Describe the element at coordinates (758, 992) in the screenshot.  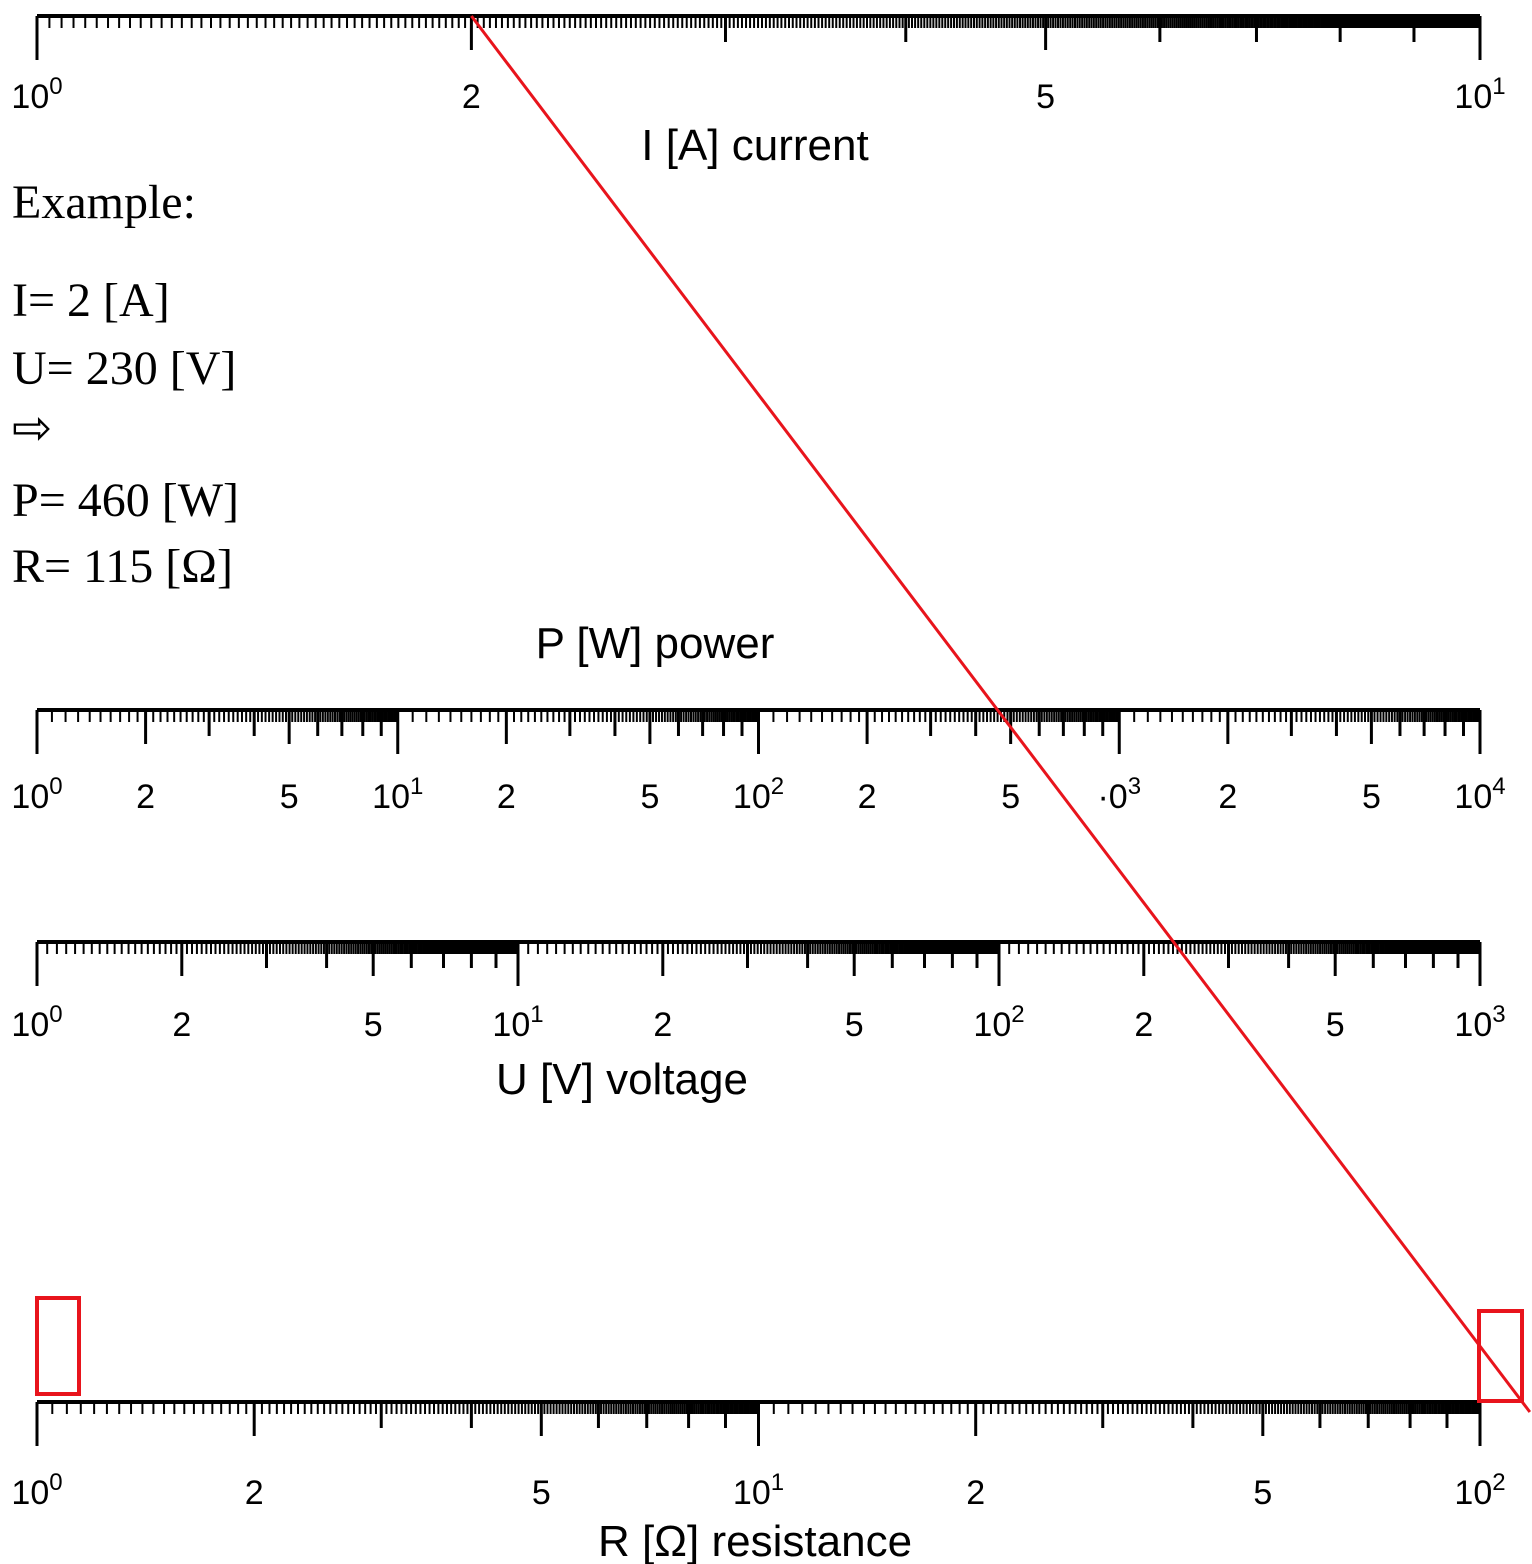
I see `voltage-scale: 100 2 5 10¹ 2 5 10² 2 5 10³` at that location.